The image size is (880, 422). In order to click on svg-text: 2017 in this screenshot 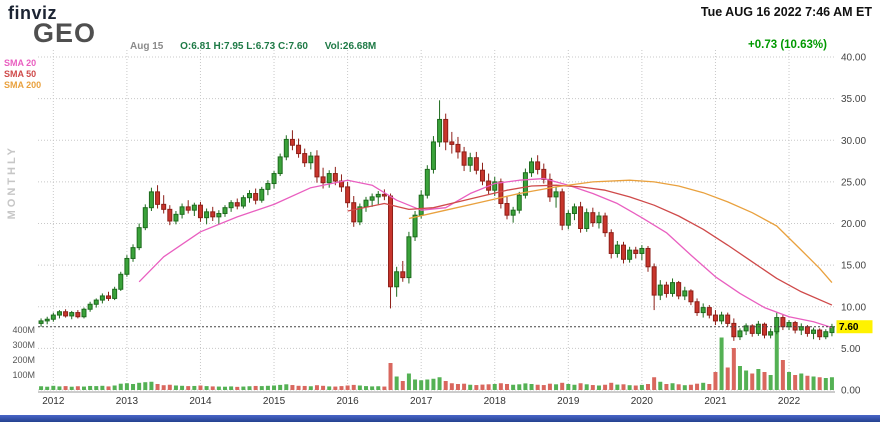, I will do `click(421, 401)`.